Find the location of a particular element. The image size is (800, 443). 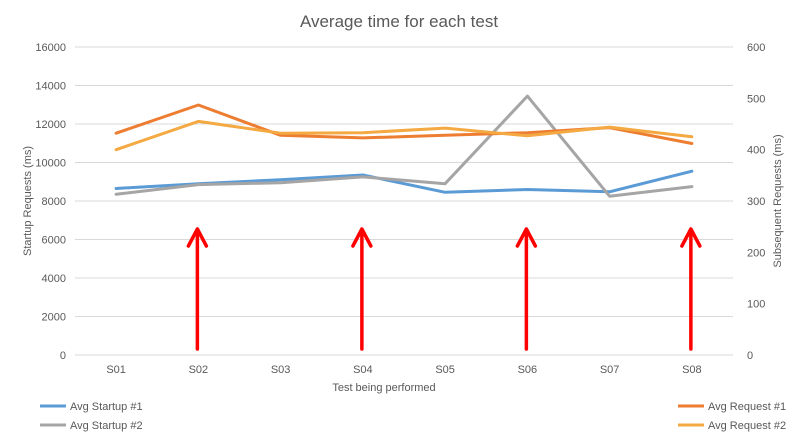

x-tick-label: S08 is located at coordinates (692, 370).